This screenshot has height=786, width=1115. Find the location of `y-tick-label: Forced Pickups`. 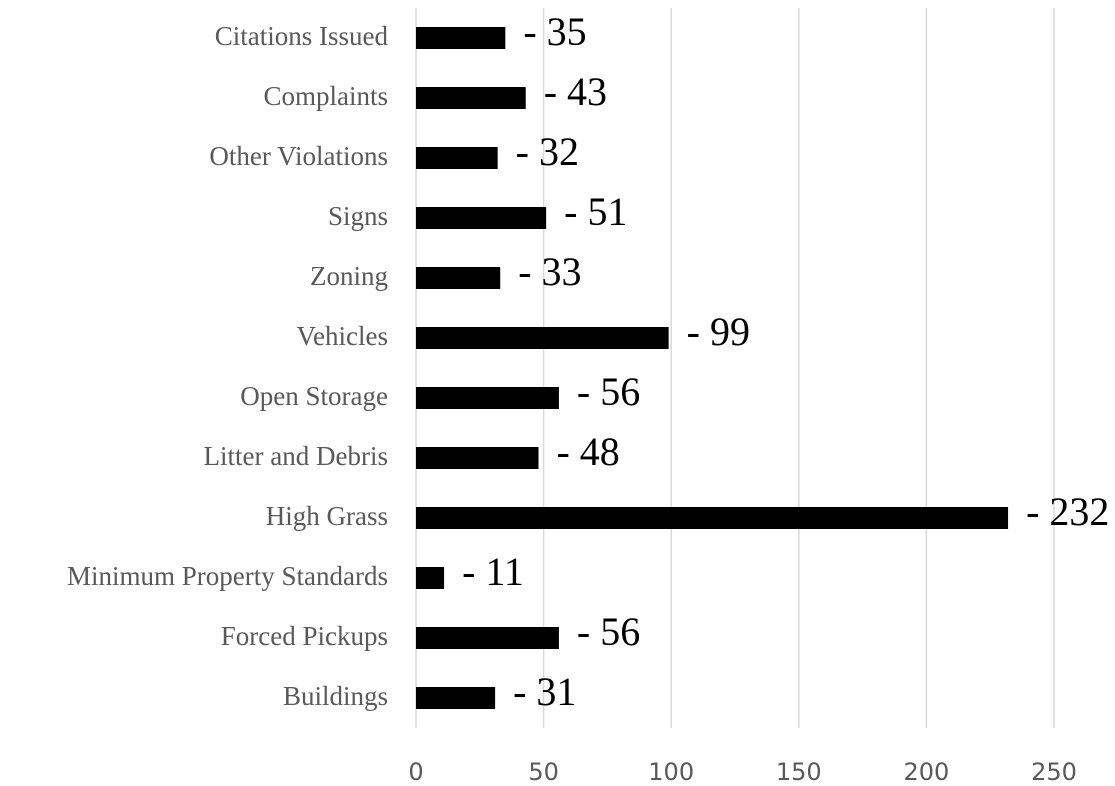

y-tick-label: Forced Pickups is located at coordinates (304, 636).